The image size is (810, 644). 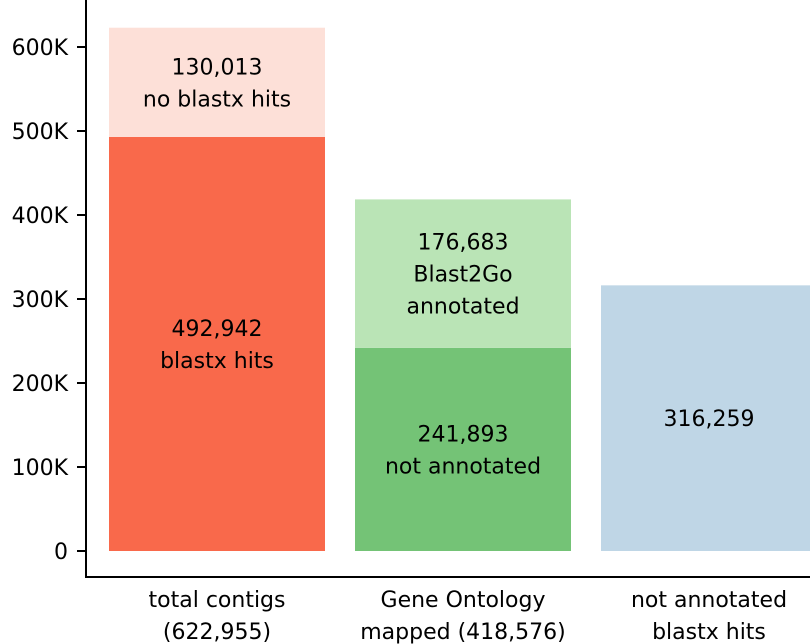 What do you see at coordinates (217, 329) in the screenshot?
I see `bar-segment-label: 492,942` at bounding box center [217, 329].